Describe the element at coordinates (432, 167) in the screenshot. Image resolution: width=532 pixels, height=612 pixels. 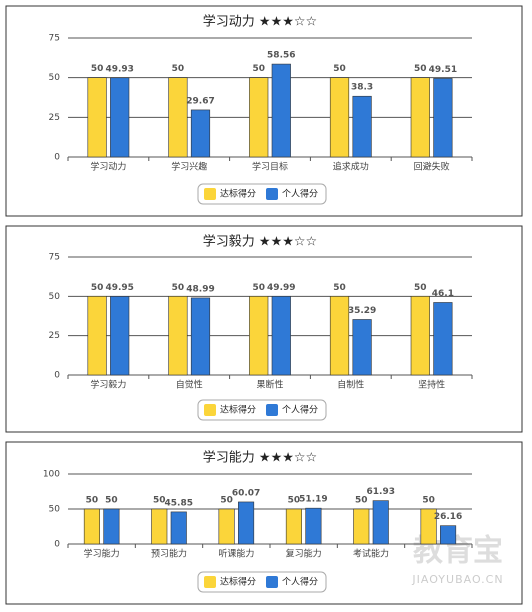
I see `x-tick-label: 回避失败` at that location.